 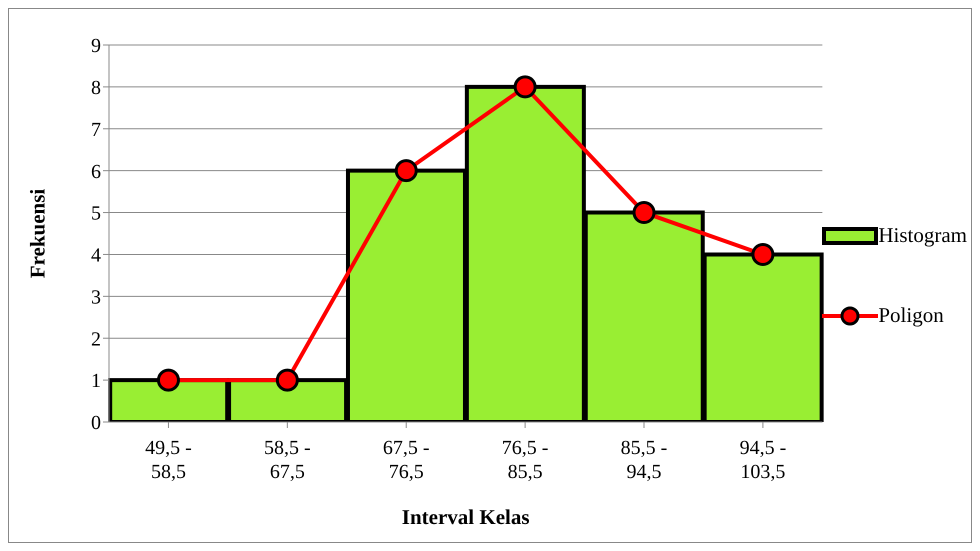 What do you see at coordinates (406, 460) in the screenshot?
I see `x-tick-label: 67,5 - 76,5` at bounding box center [406, 460].